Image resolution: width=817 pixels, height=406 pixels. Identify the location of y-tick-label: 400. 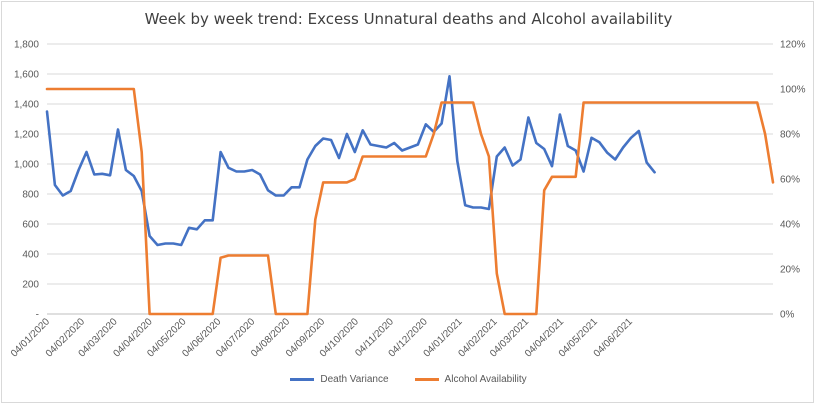
(30, 255).